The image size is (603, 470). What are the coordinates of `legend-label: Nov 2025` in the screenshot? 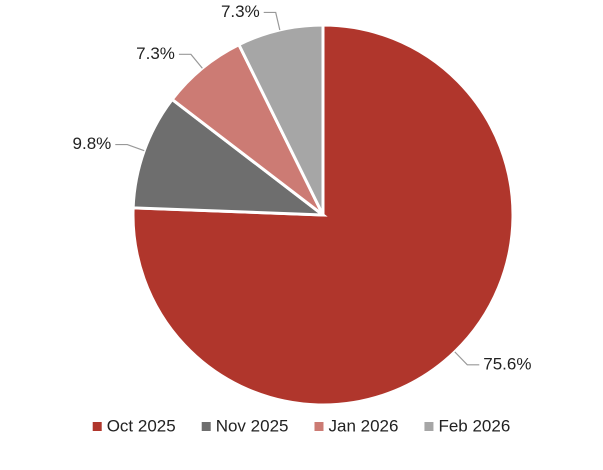 It's located at (252, 425).